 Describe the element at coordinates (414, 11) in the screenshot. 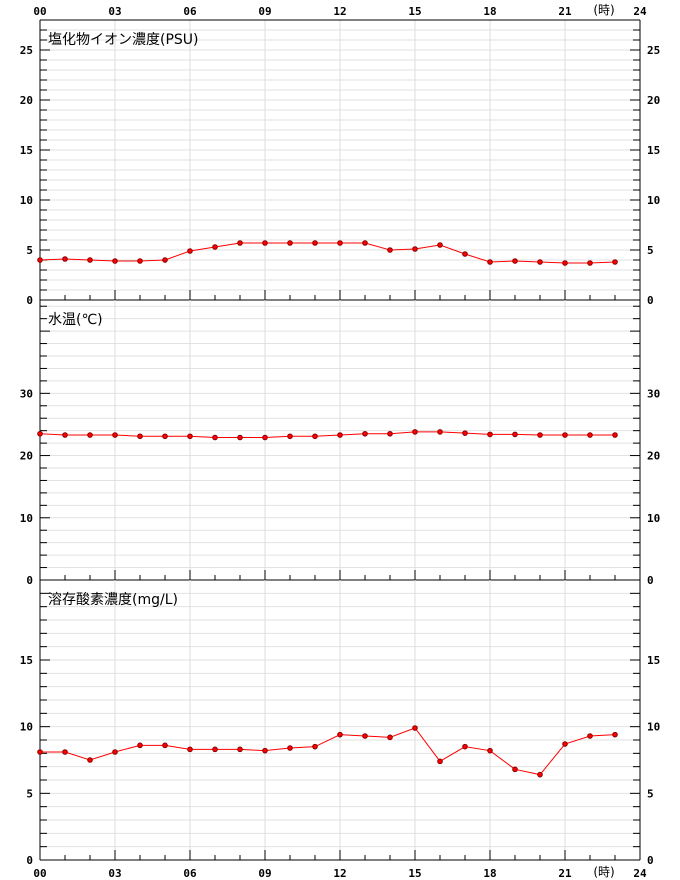

I see `x-tick-label-top: 15` at that location.